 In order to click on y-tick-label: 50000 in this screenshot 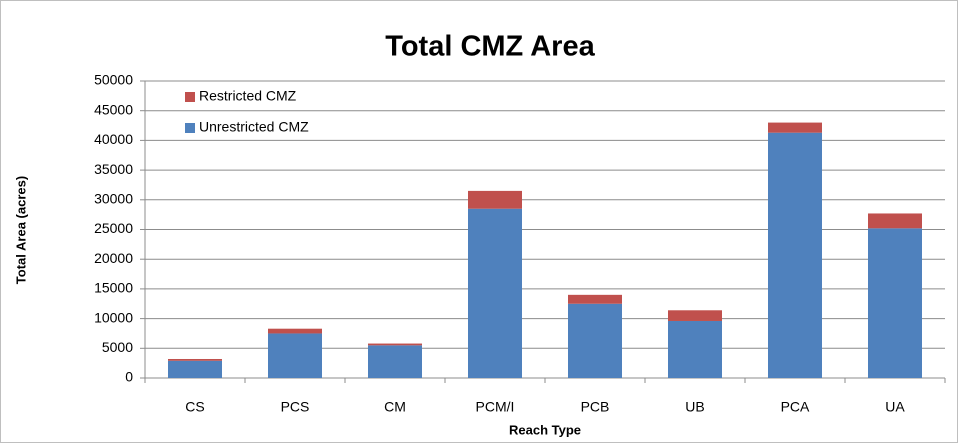, I will do `click(113, 80)`.